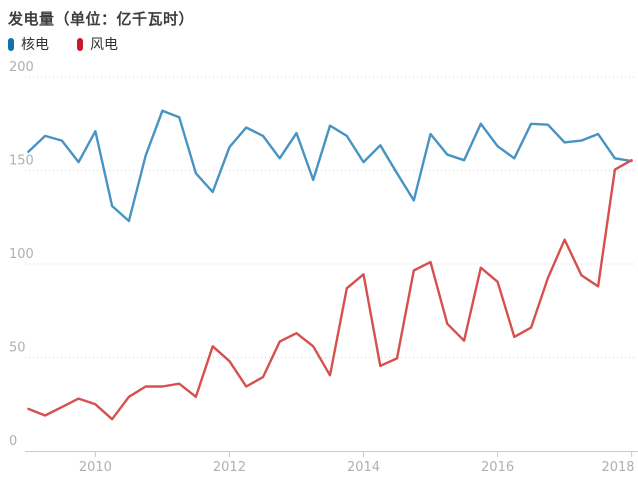 This screenshot has height=487, width=638. Describe the element at coordinates (101, 19) in the screenshot. I see `chart-title: 发电量（单位：亿千瓦时）` at that location.